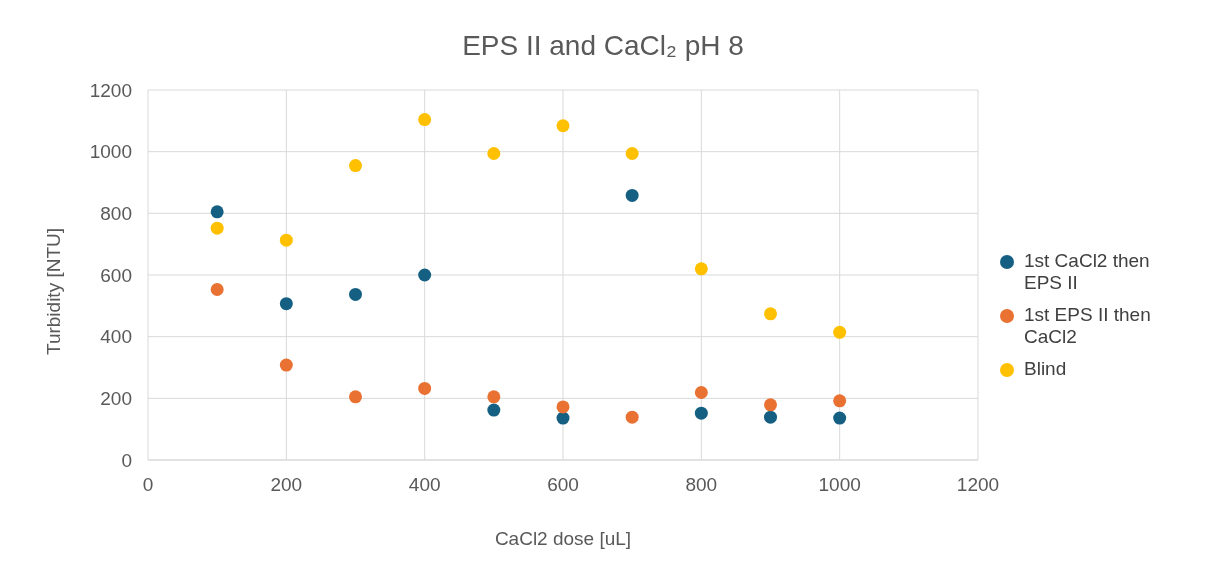  What do you see at coordinates (53, 291) in the screenshot?
I see `y-axis-title: Turbidity [NTU]` at bounding box center [53, 291].